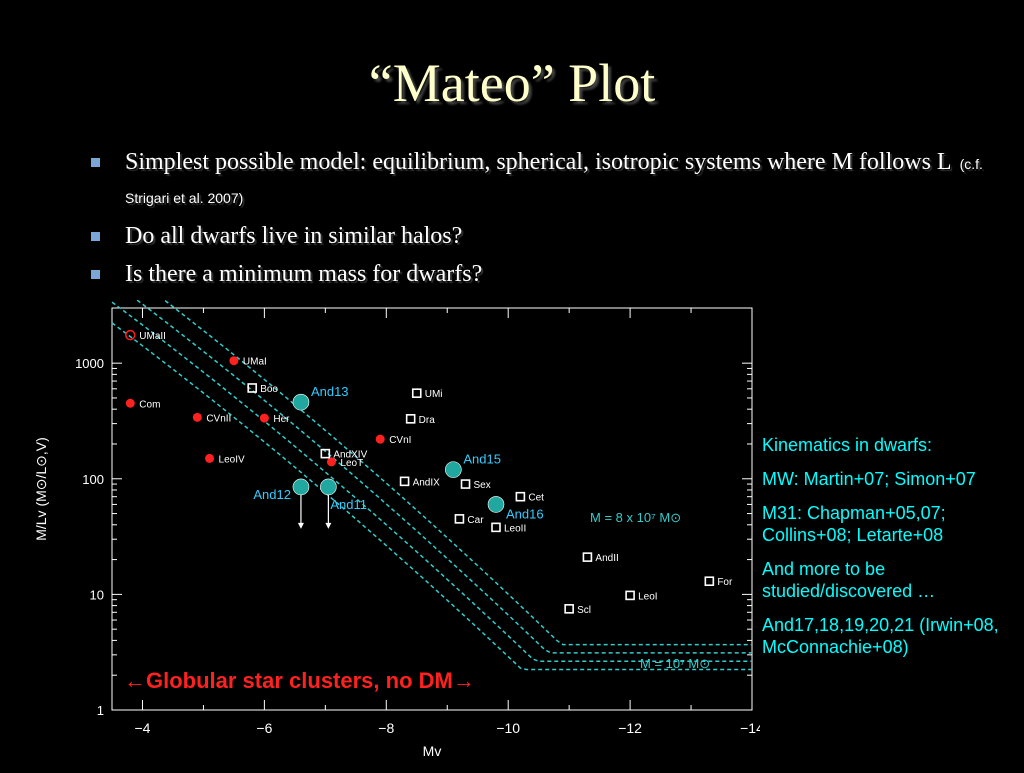 The height and width of the screenshot is (773, 1024). Describe the element at coordinates (432, 751) in the screenshot. I see `x-axis-label: Mv` at that location.